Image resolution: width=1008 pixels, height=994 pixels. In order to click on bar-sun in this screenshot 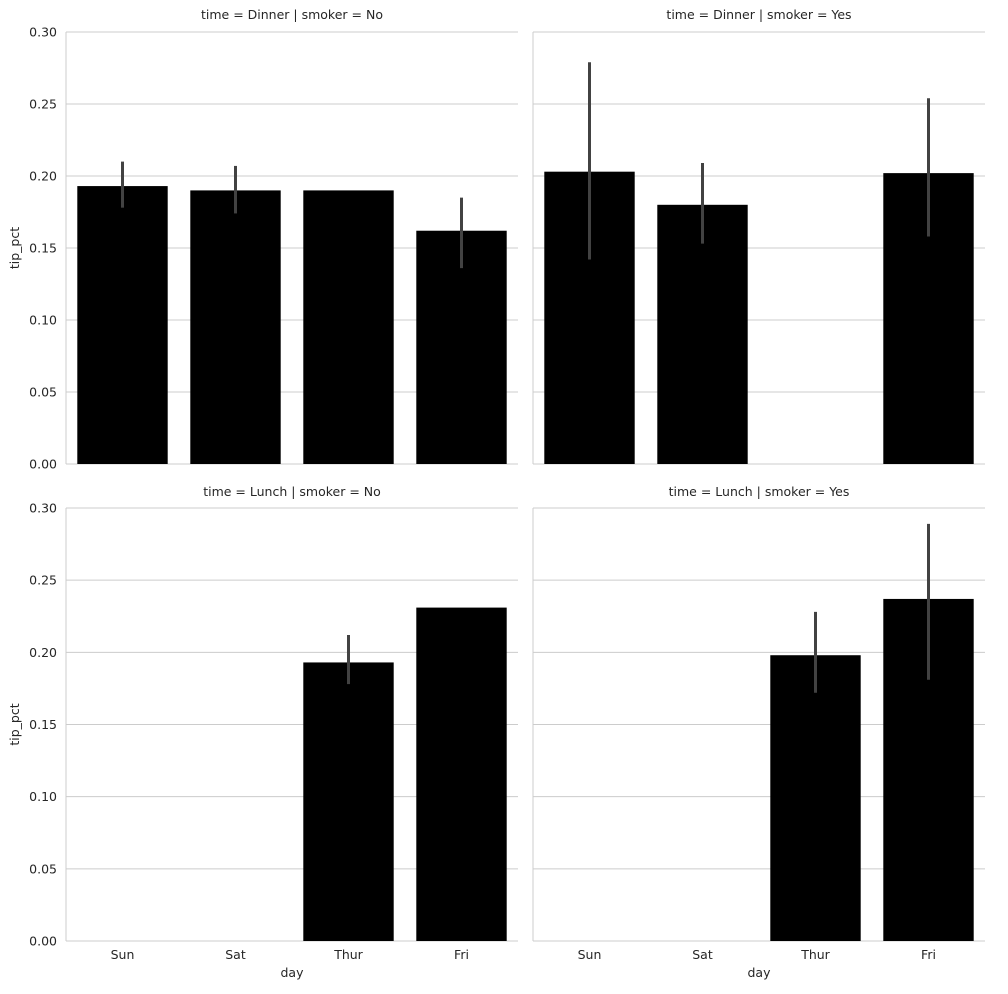, I will do `click(122, 325)`.